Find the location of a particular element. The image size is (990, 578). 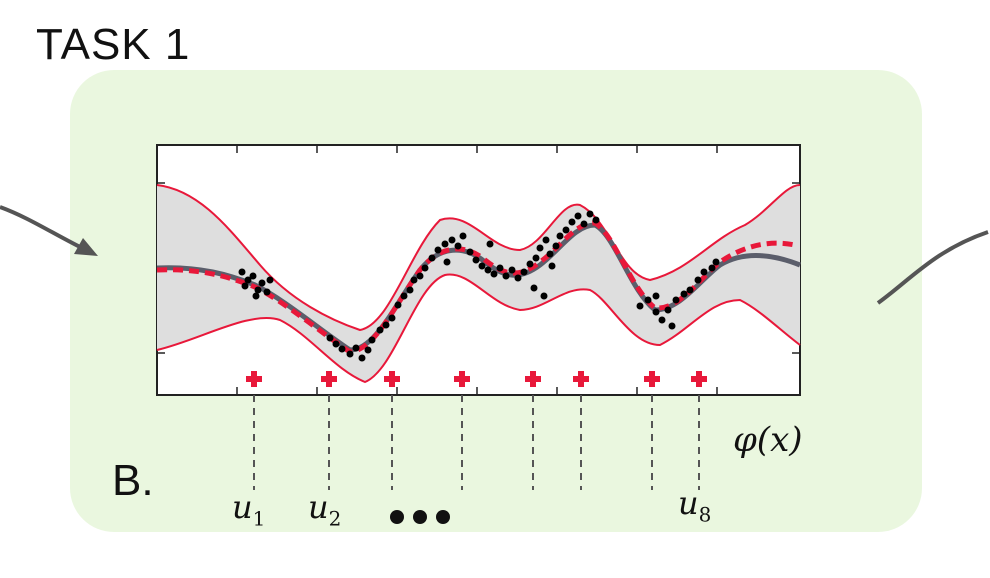

inducing-label-u1: u1 is located at coordinates (249, 509).